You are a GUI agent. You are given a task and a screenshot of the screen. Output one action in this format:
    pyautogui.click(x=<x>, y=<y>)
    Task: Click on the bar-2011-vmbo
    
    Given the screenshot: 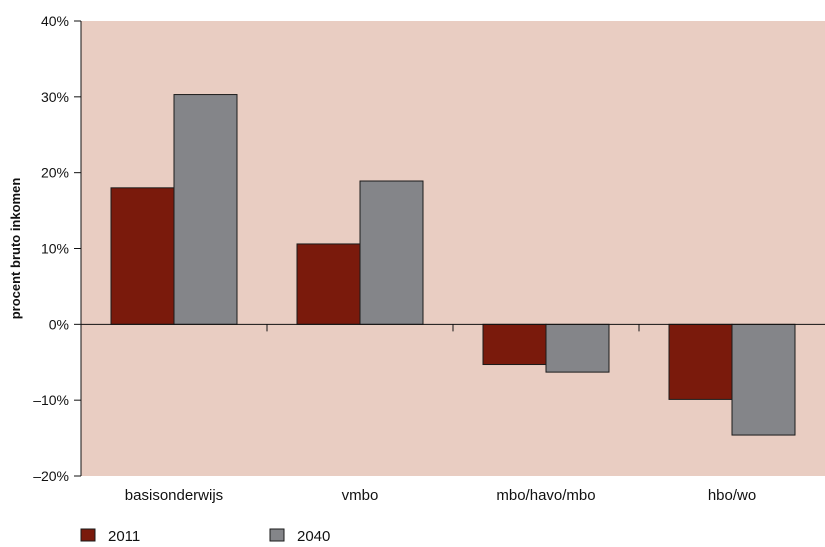 What is the action you would take?
    pyautogui.click(x=328, y=284)
    